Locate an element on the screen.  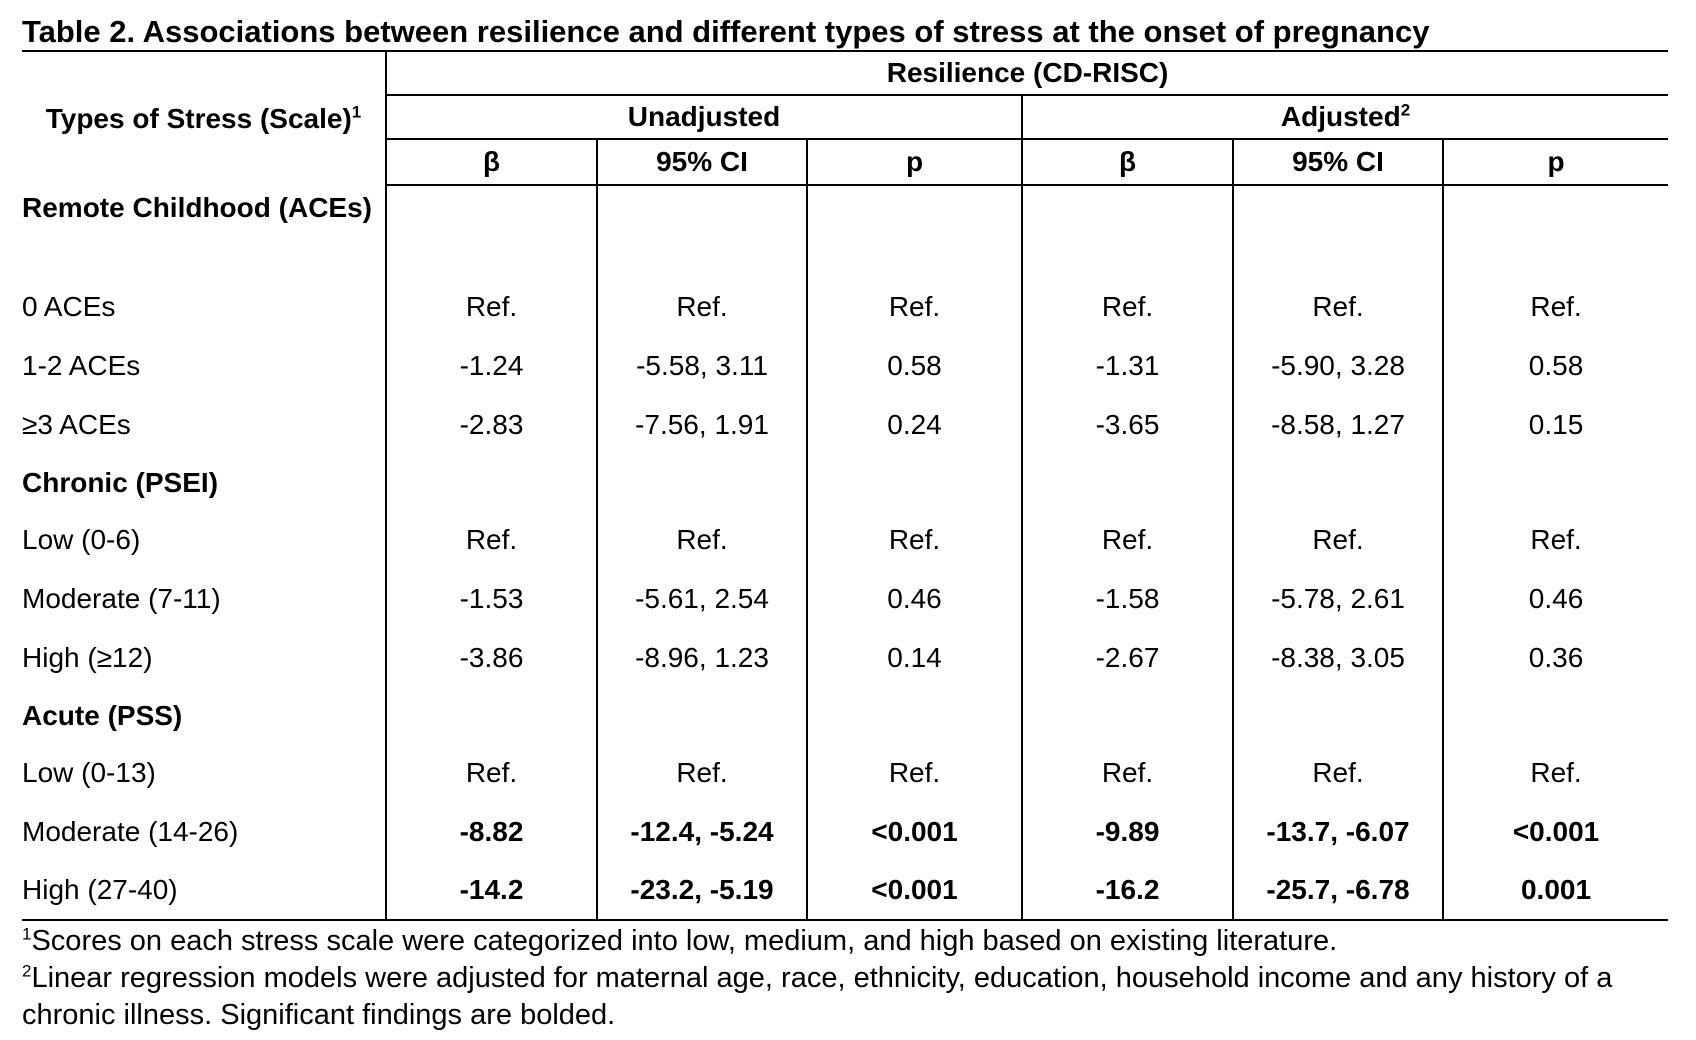
row-header-sup: 1 is located at coordinates (356, 112).